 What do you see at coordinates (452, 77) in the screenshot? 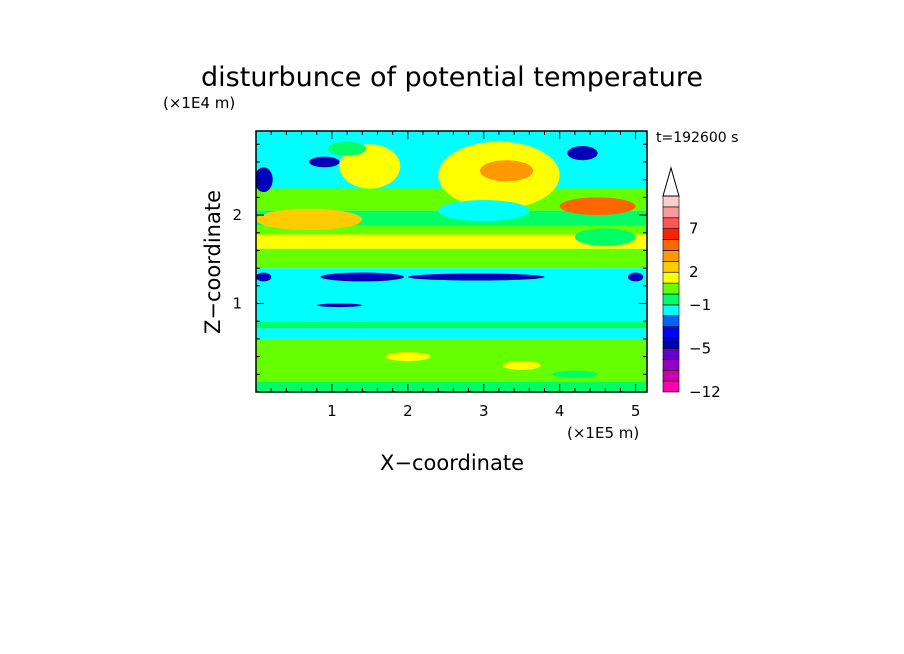
I see `chart-title: disturbunce of potential temperature` at bounding box center [452, 77].